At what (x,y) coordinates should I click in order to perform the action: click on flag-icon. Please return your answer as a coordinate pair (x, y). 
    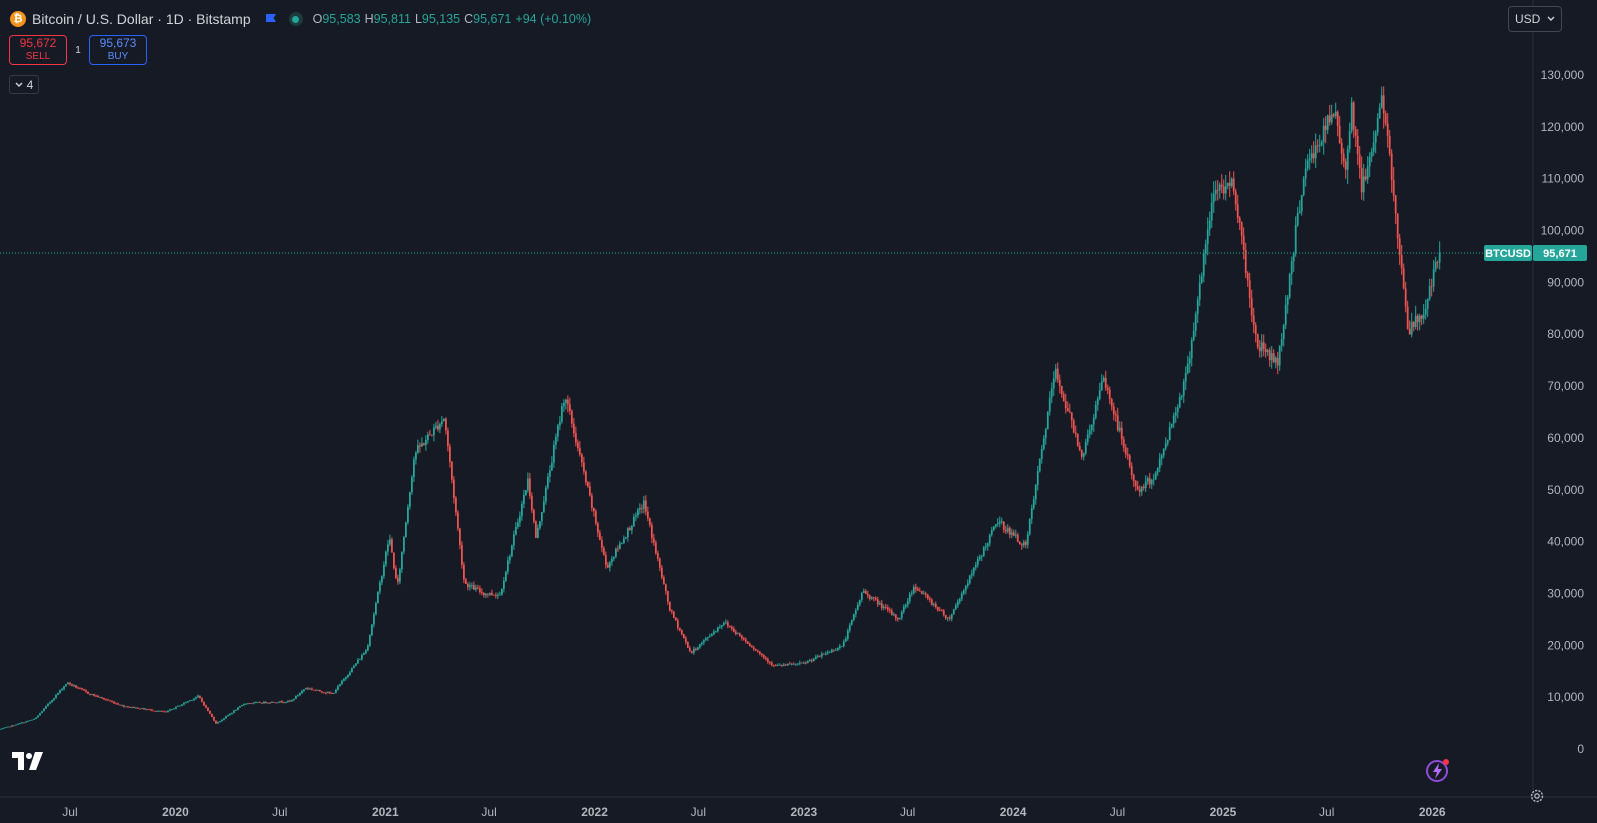
    Looking at the image, I should click on (271, 19).